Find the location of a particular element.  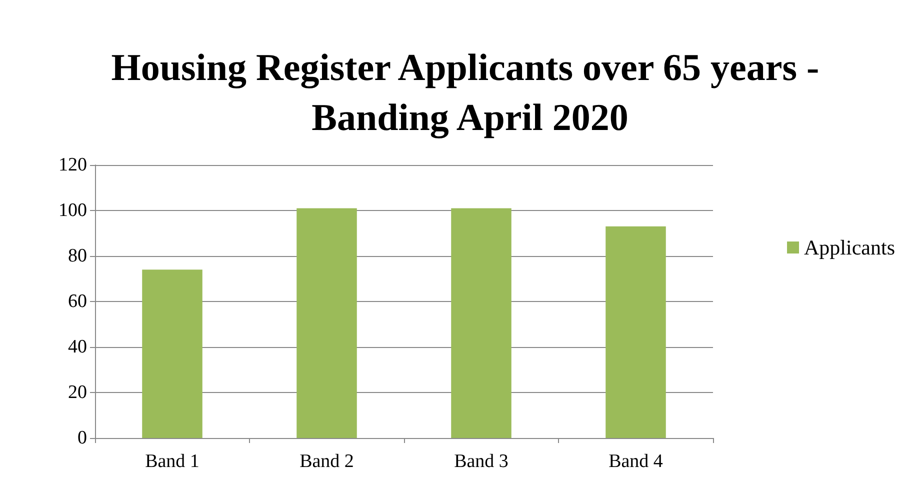

legend-label: Applicants is located at coordinates (849, 248).